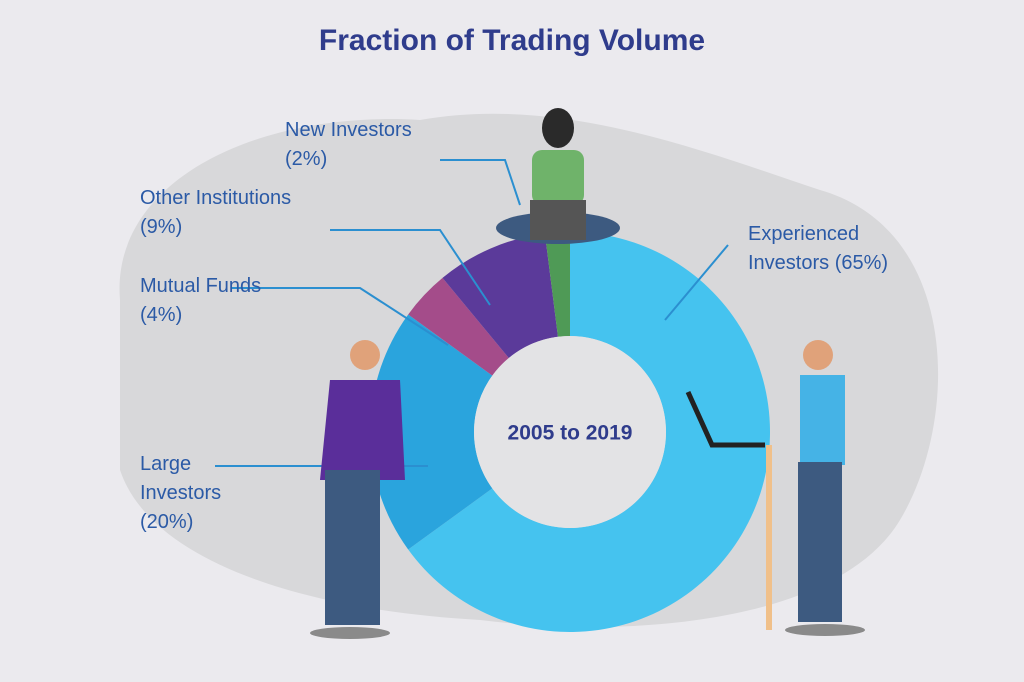 The image size is (1024, 682). What do you see at coordinates (861, 263) in the screenshot?
I see `value-label: (65%)` at bounding box center [861, 263].